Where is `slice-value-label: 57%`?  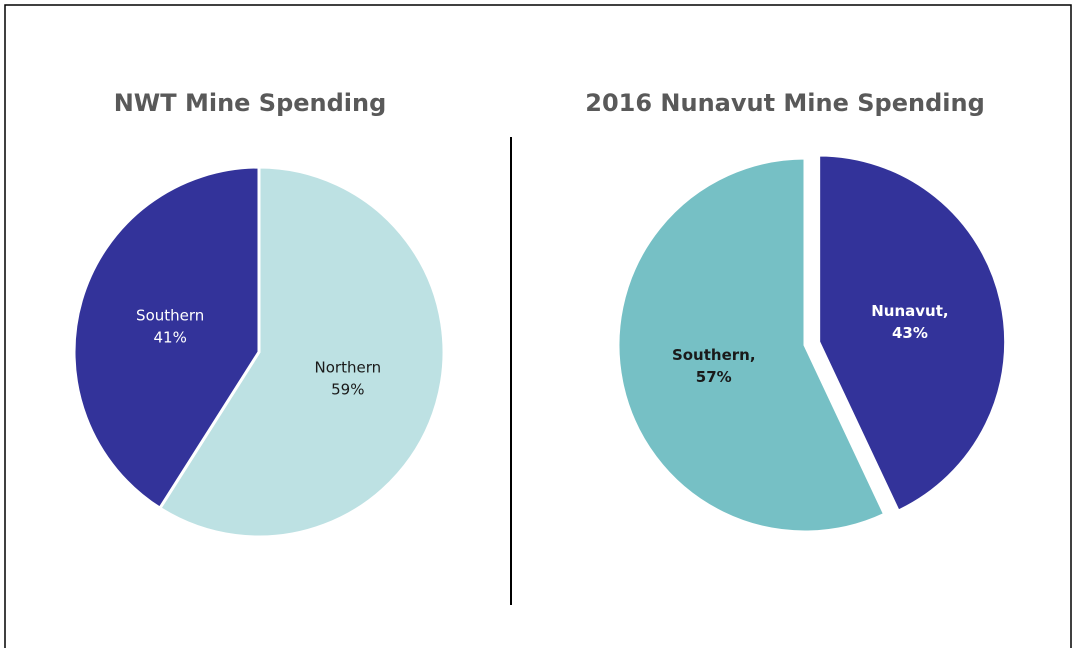 slice-value-label: 57% is located at coordinates (714, 377).